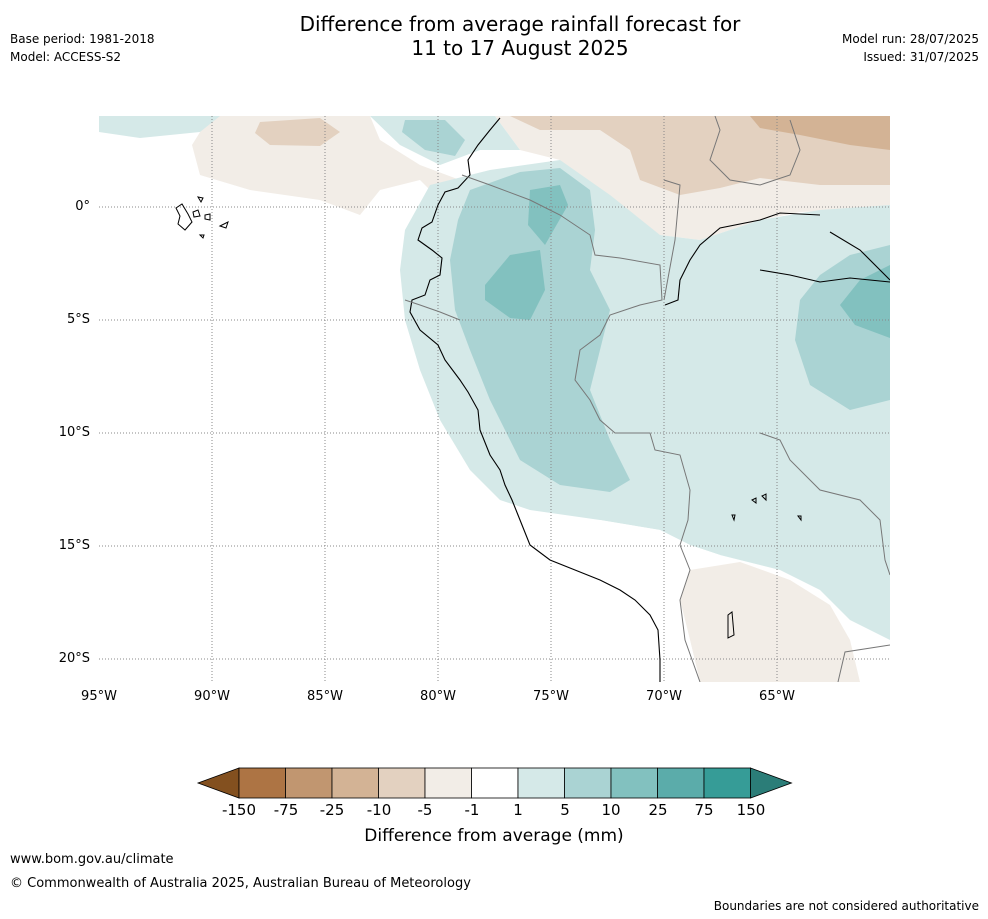 The height and width of the screenshot is (919, 988). Describe the element at coordinates (332, 810) in the screenshot. I see `colorbar-label: -25` at that location.